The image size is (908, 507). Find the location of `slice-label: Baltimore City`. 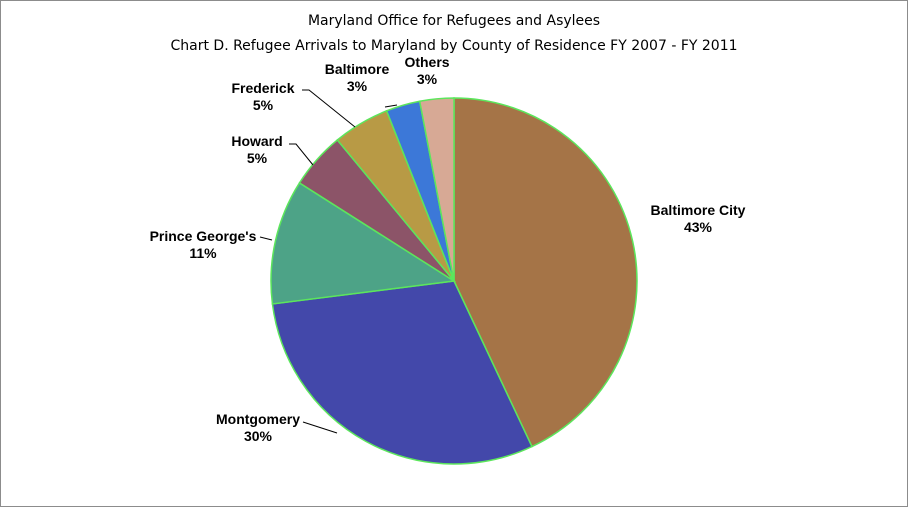

slice-label: Baltimore City is located at coordinates (698, 210).